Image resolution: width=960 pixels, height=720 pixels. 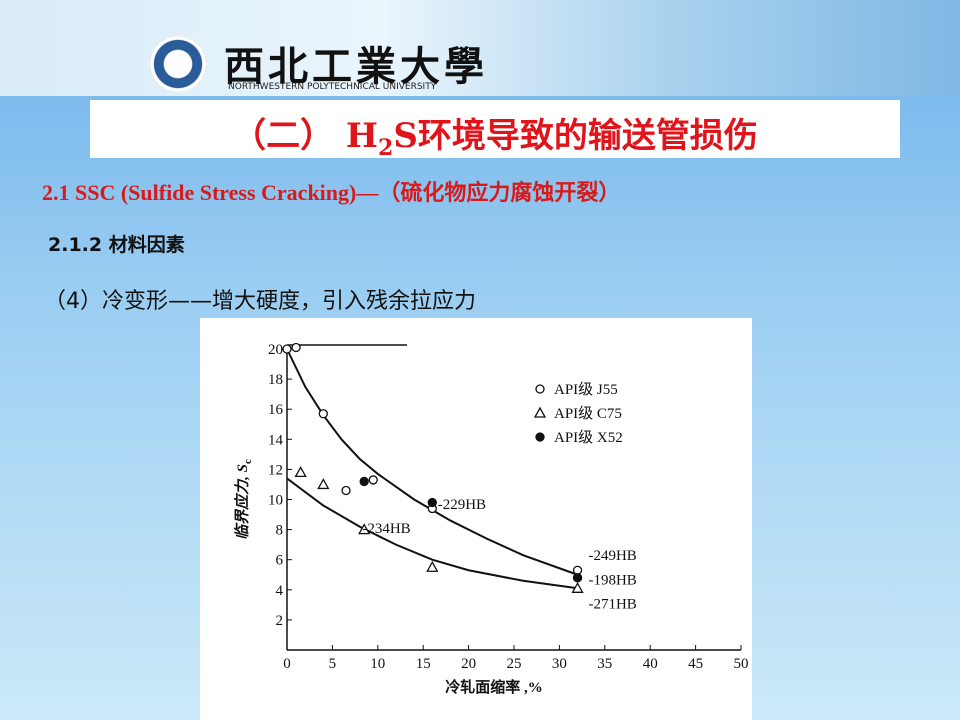 What do you see at coordinates (612, 580) in the screenshot?
I see `annotation: -198HB` at bounding box center [612, 580].